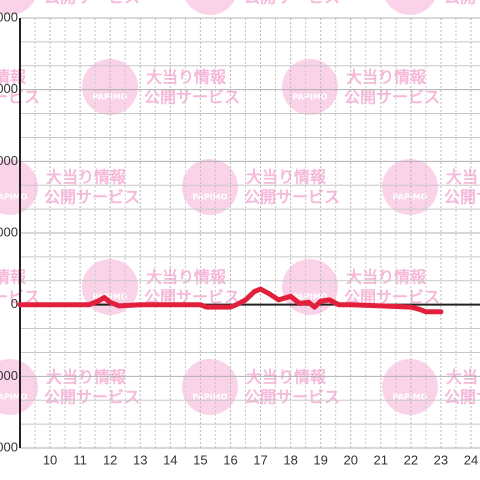  Describe the element at coordinates (350, 459) in the screenshot. I see `x-tick-label: 20` at that location.